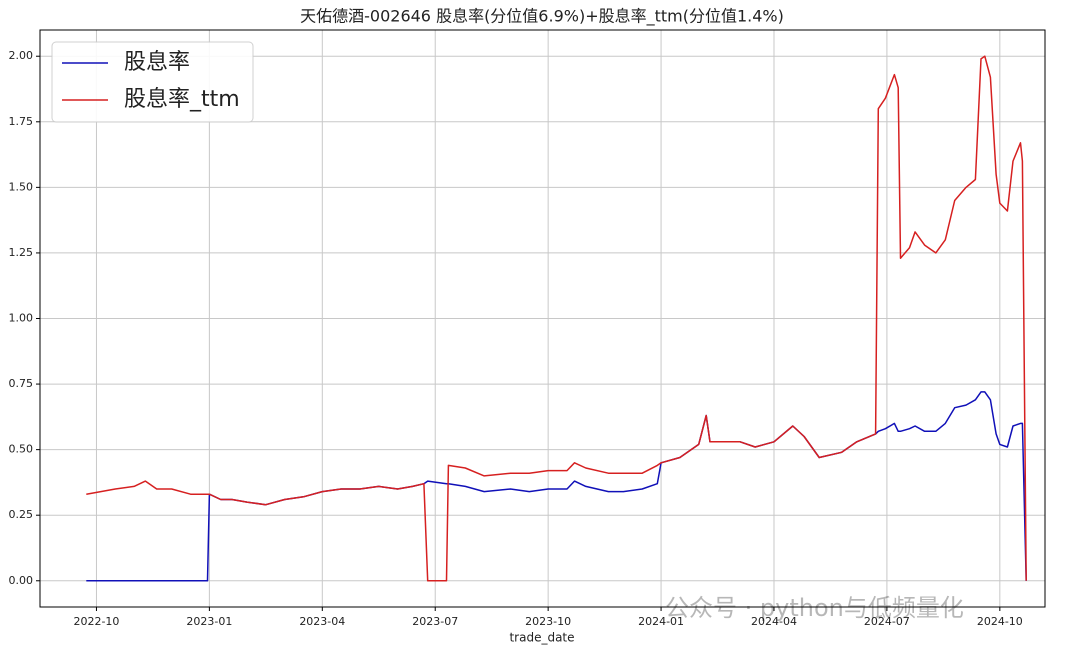  Describe the element at coordinates (21, 318) in the screenshot. I see `y-tick-label: 1.00` at that location.